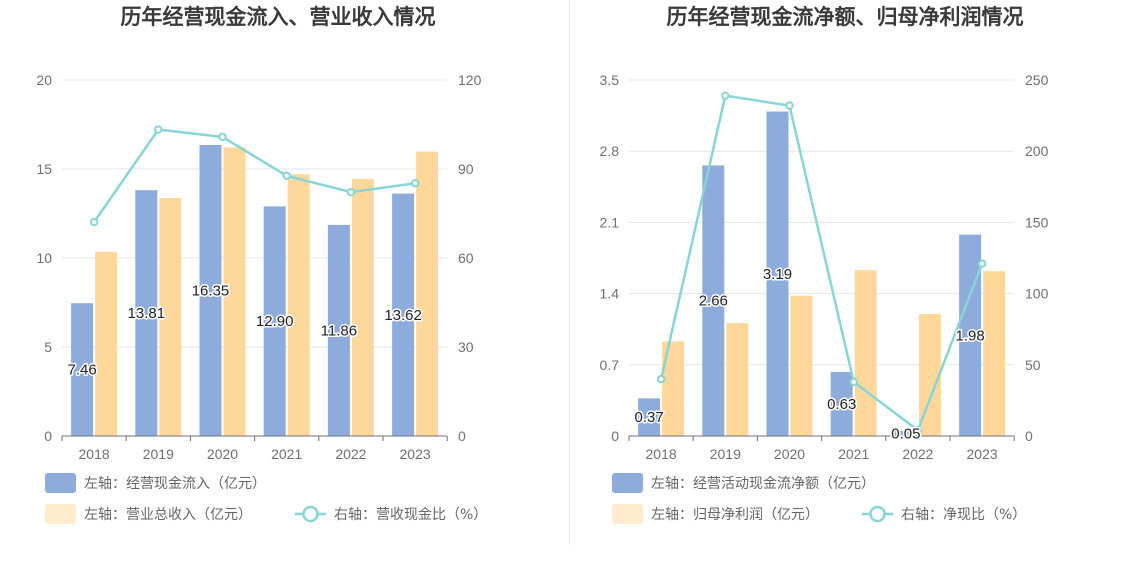 Image resolution: width=1134 pixels, height=582 pixels. What do you see at coordinates (569, 272) in the screenshot?
I see `panel-divider` at bounding box center [569, 272].